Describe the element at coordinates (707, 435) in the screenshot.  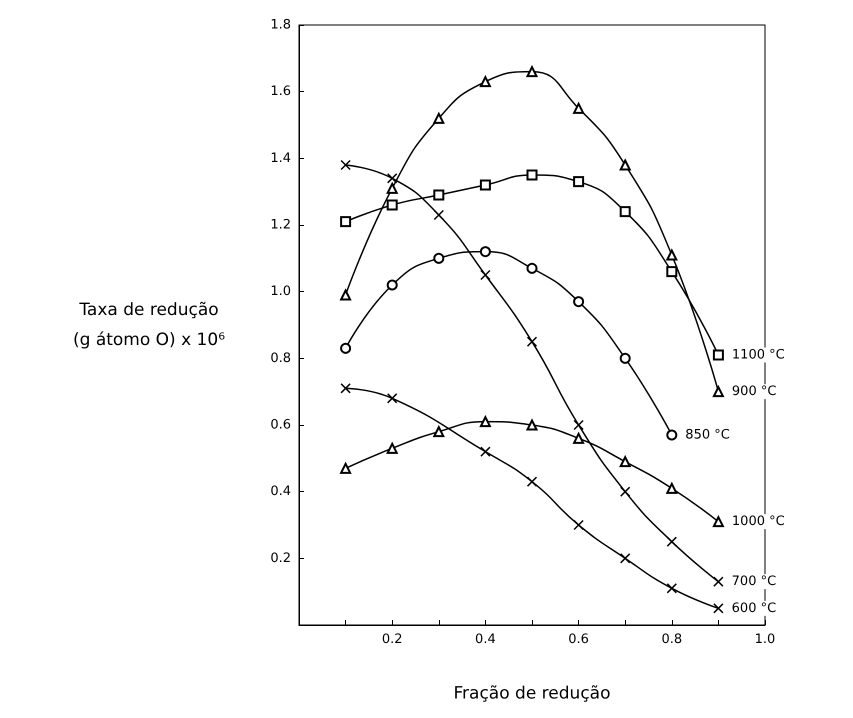
I see `series-label: 850 °C` at that location.